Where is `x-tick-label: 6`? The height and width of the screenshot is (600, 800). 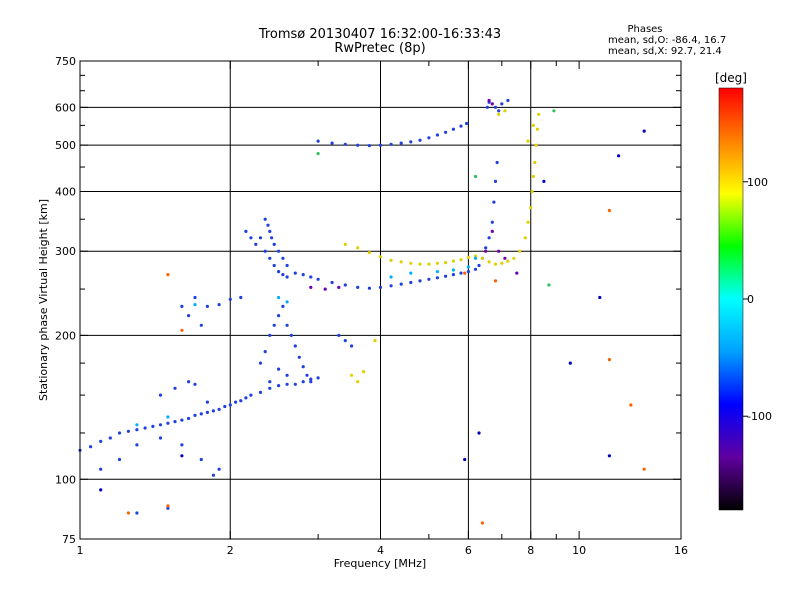
x-tick-label: 6 is located at coordinates (468, 550).